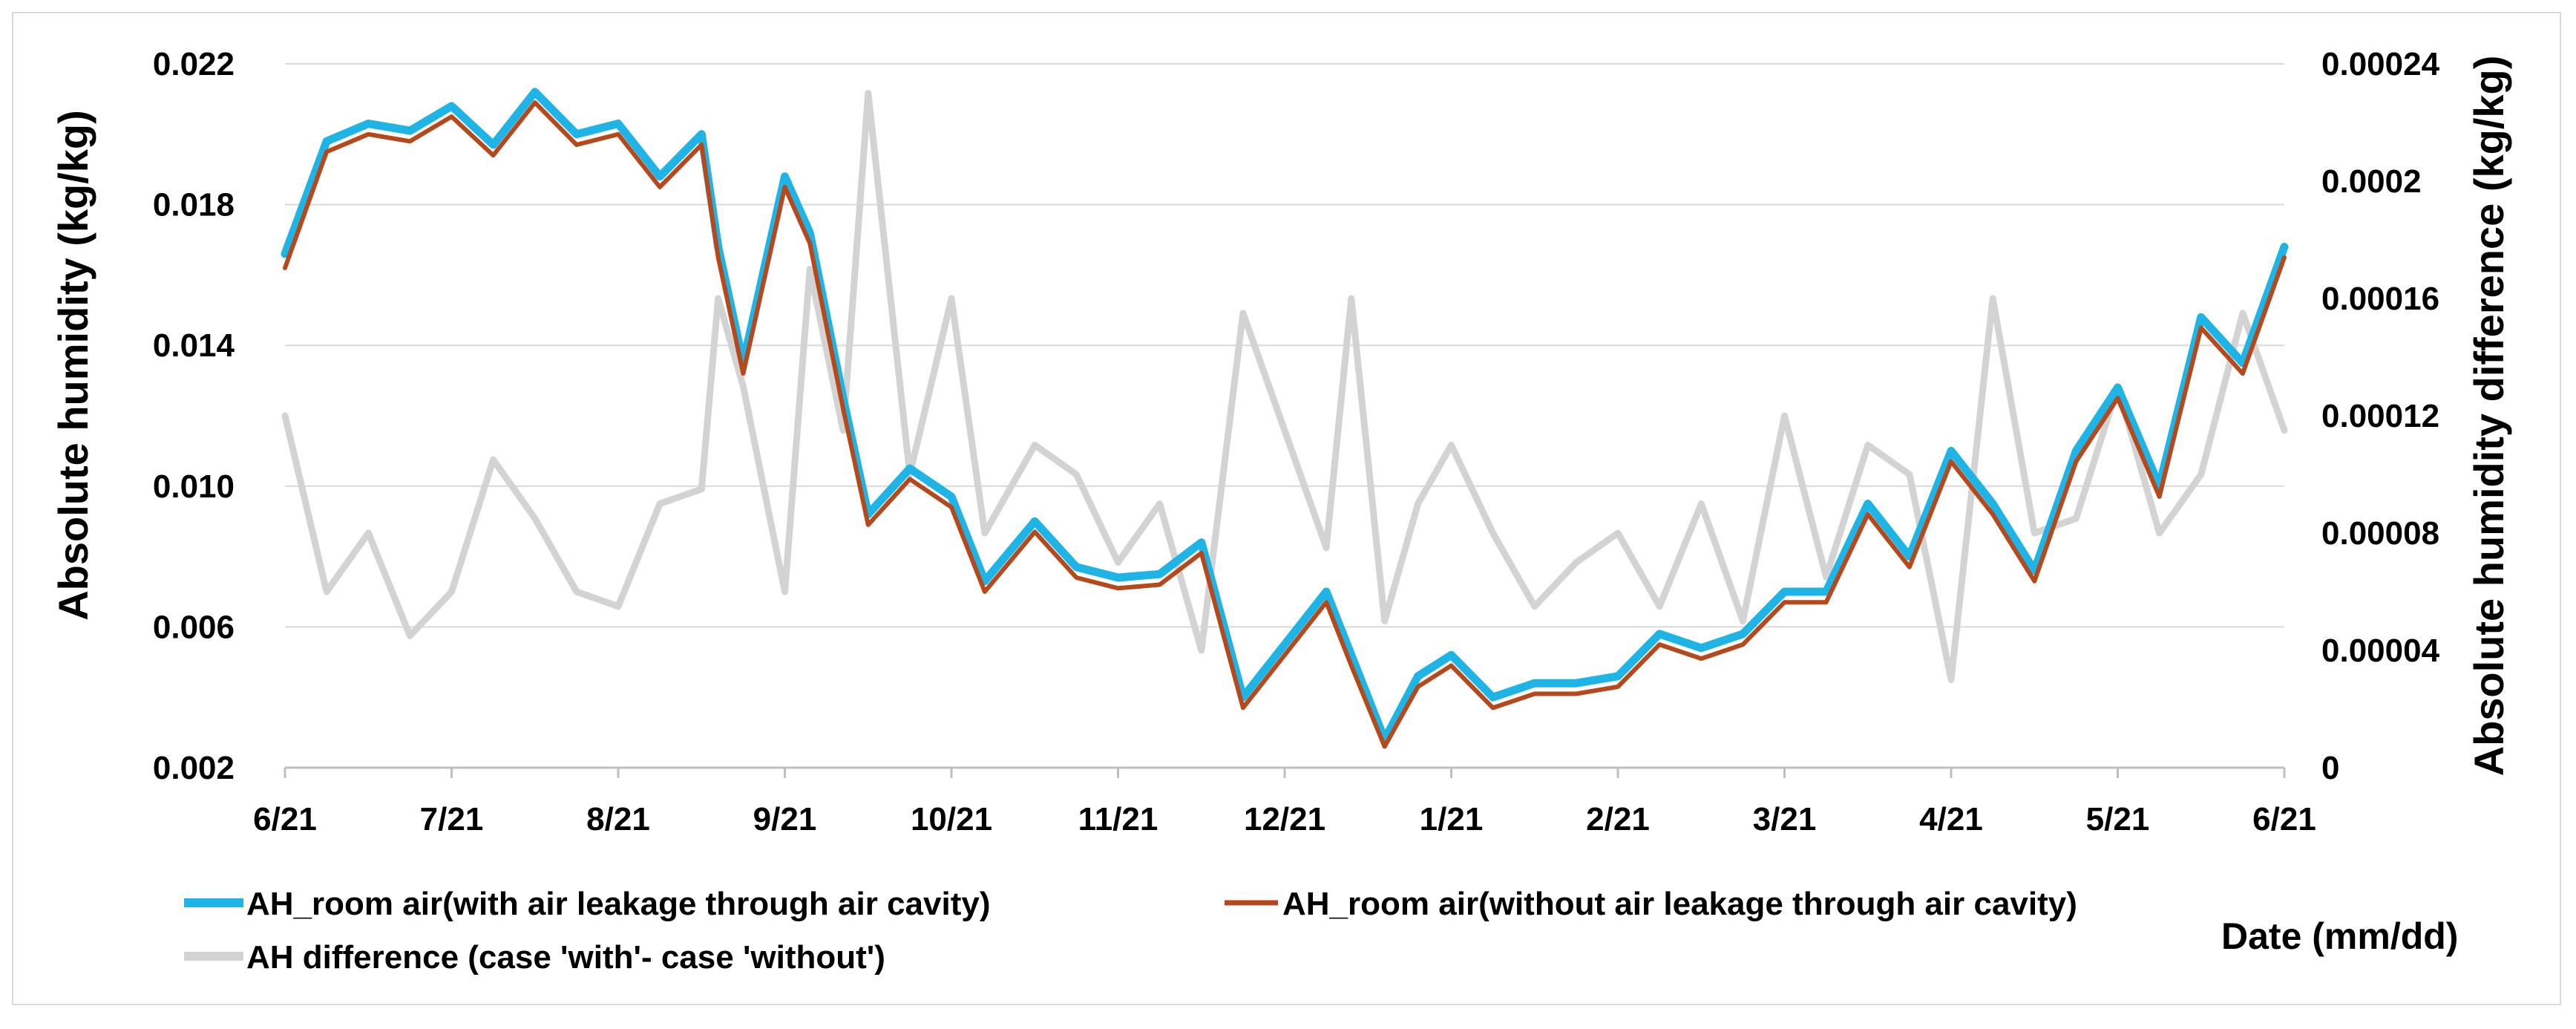 The width and height of the screenshot is (2576, 1029). Describe the element at coordinates (194, 627) in the screenshot. I see `left-tick-label: 0.006` at that location.